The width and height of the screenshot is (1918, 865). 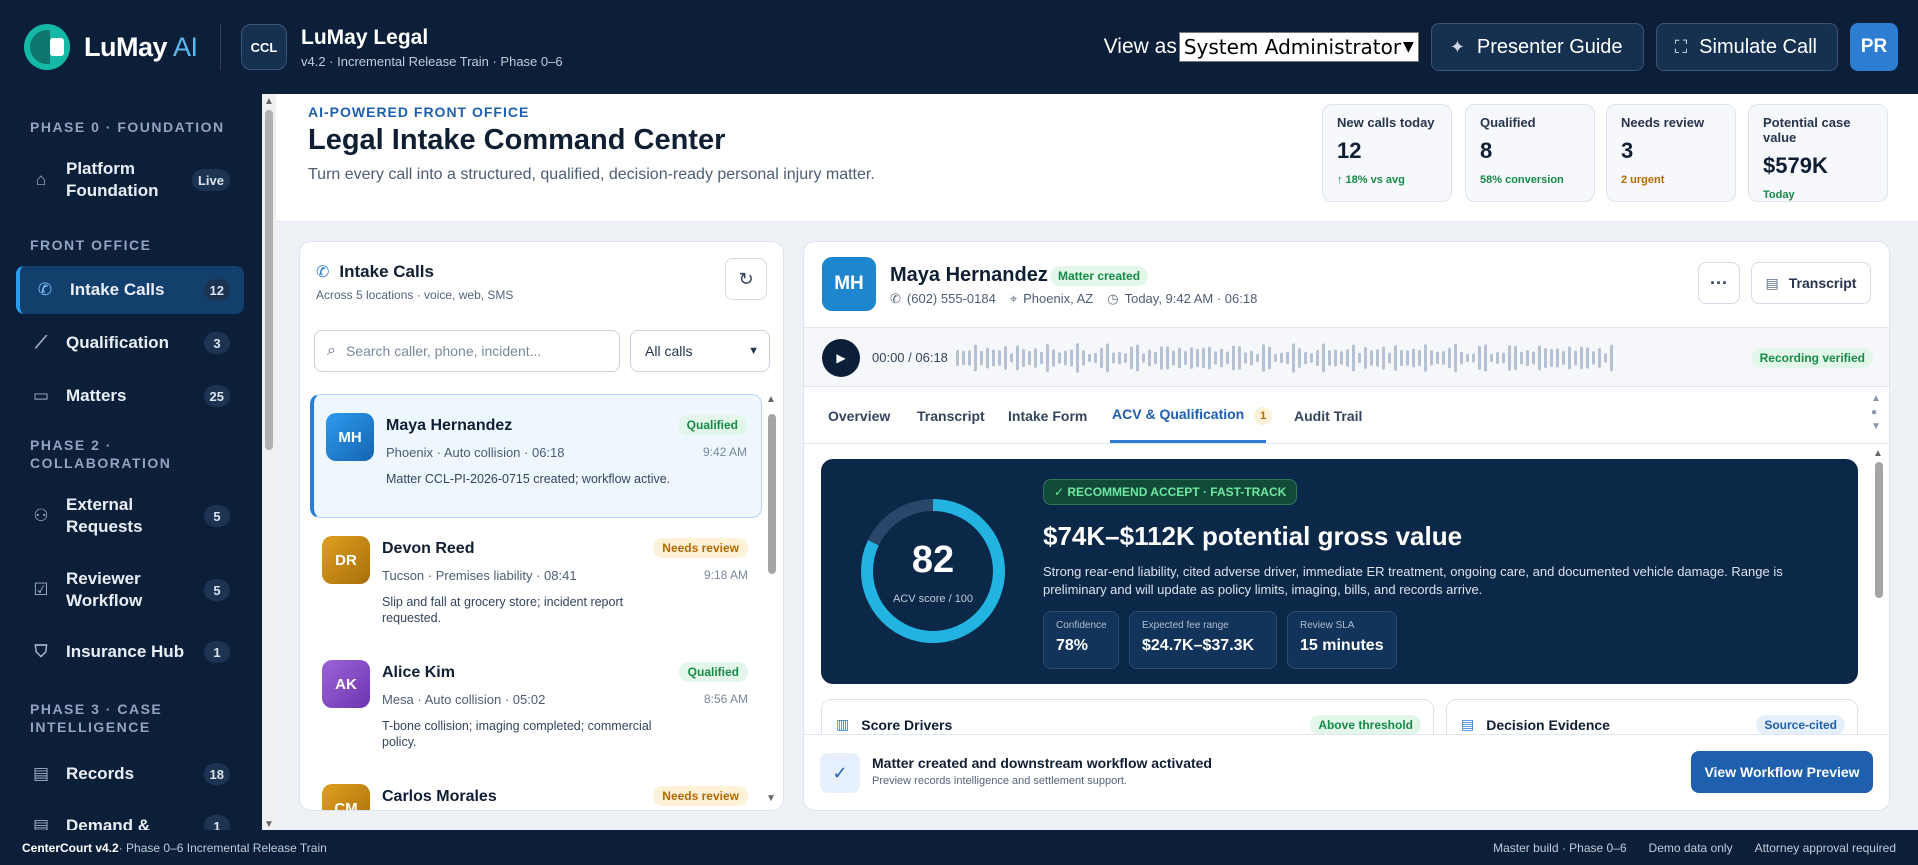 I want to click on clock-icon: ◷, so click(x=1113, y=298).